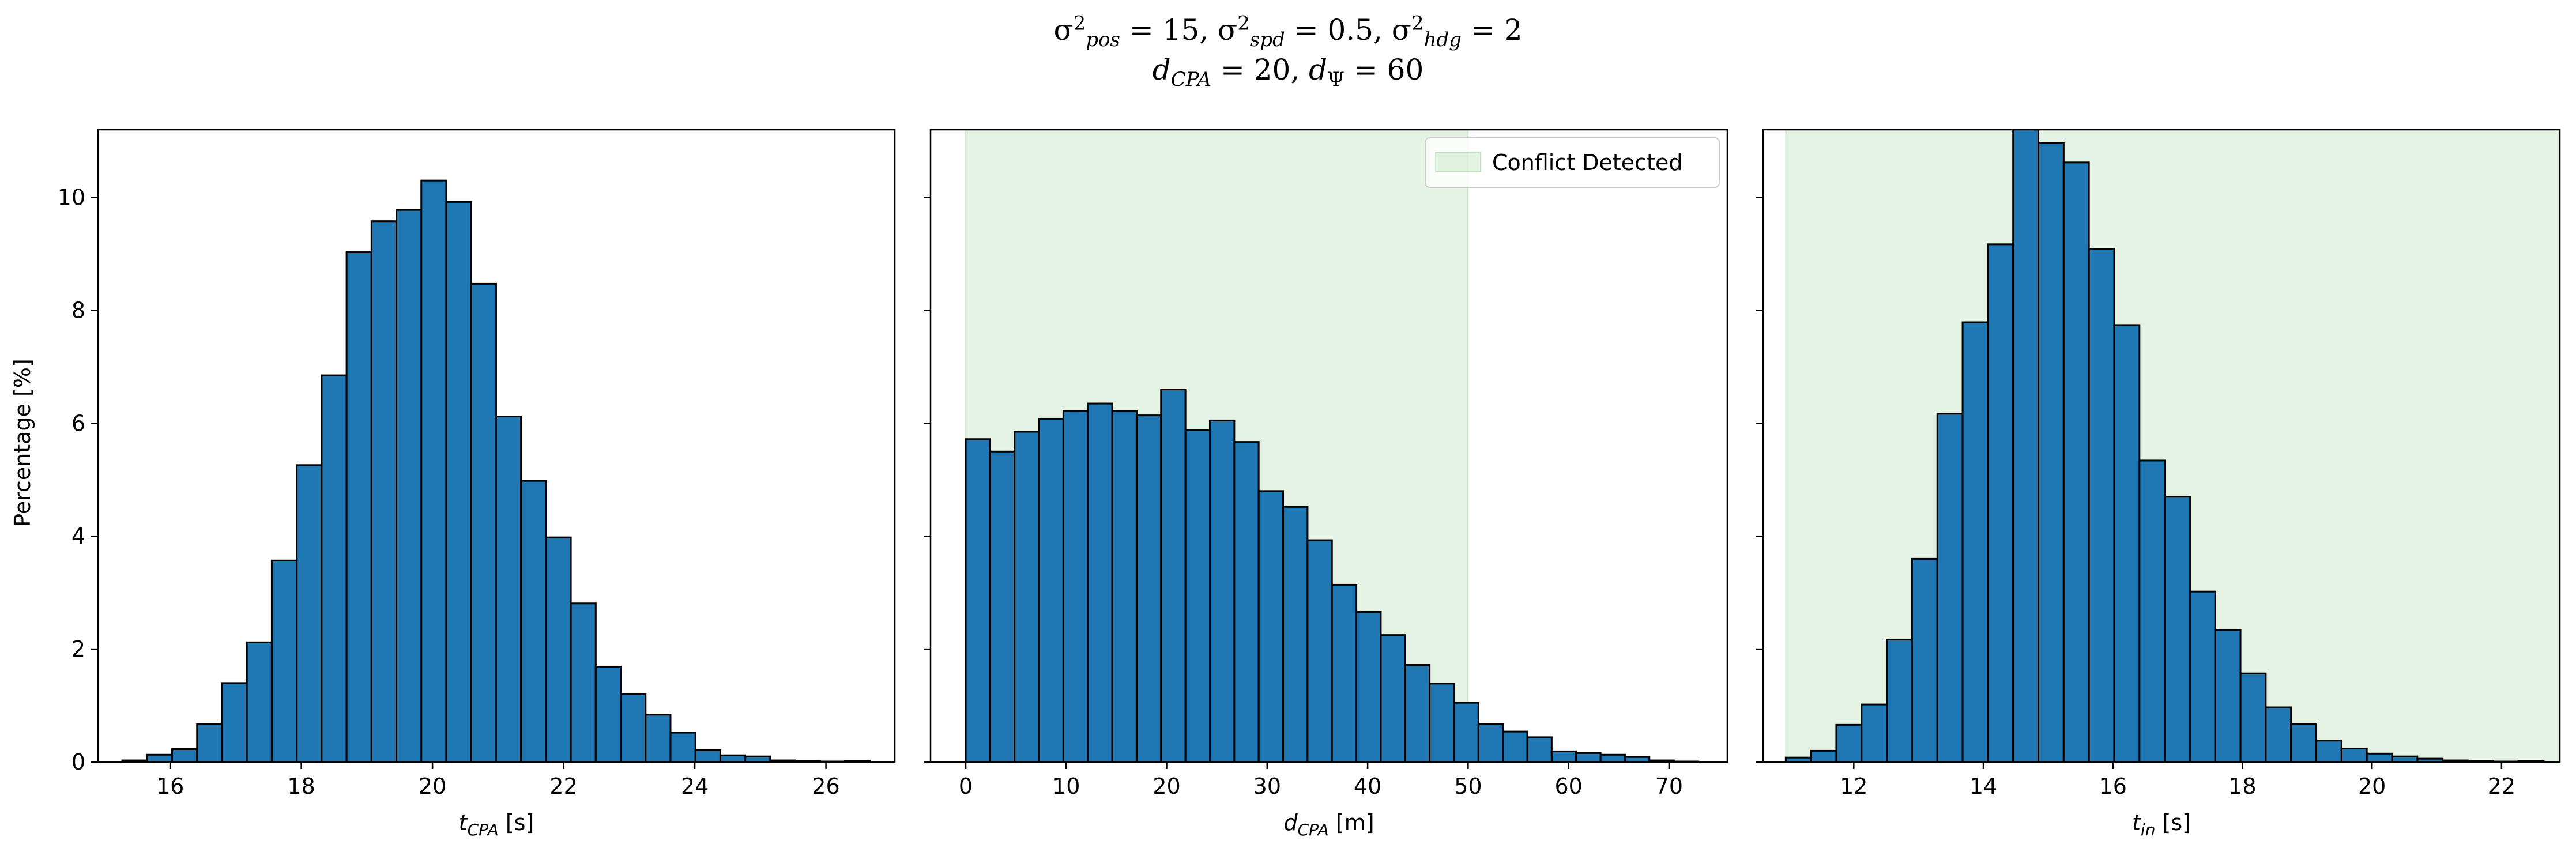  Describe the element at coordinates (78, 649) in the screenshot. I see `y-tick-label: 2` at that location.